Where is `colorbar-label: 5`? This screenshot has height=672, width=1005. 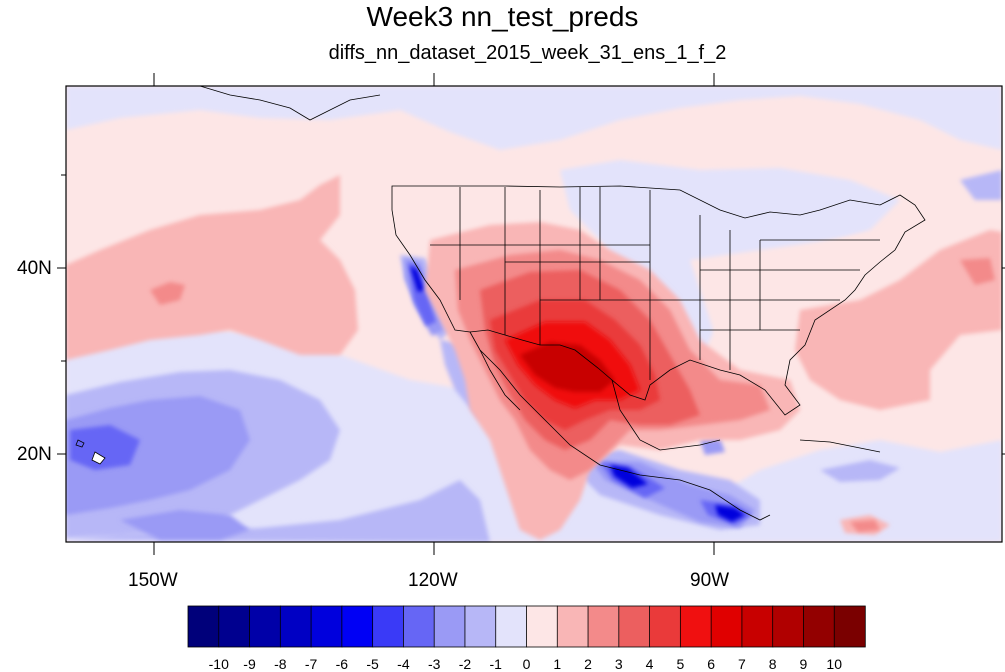 colorbar-label: 5 is located at coordinates (680, 664).